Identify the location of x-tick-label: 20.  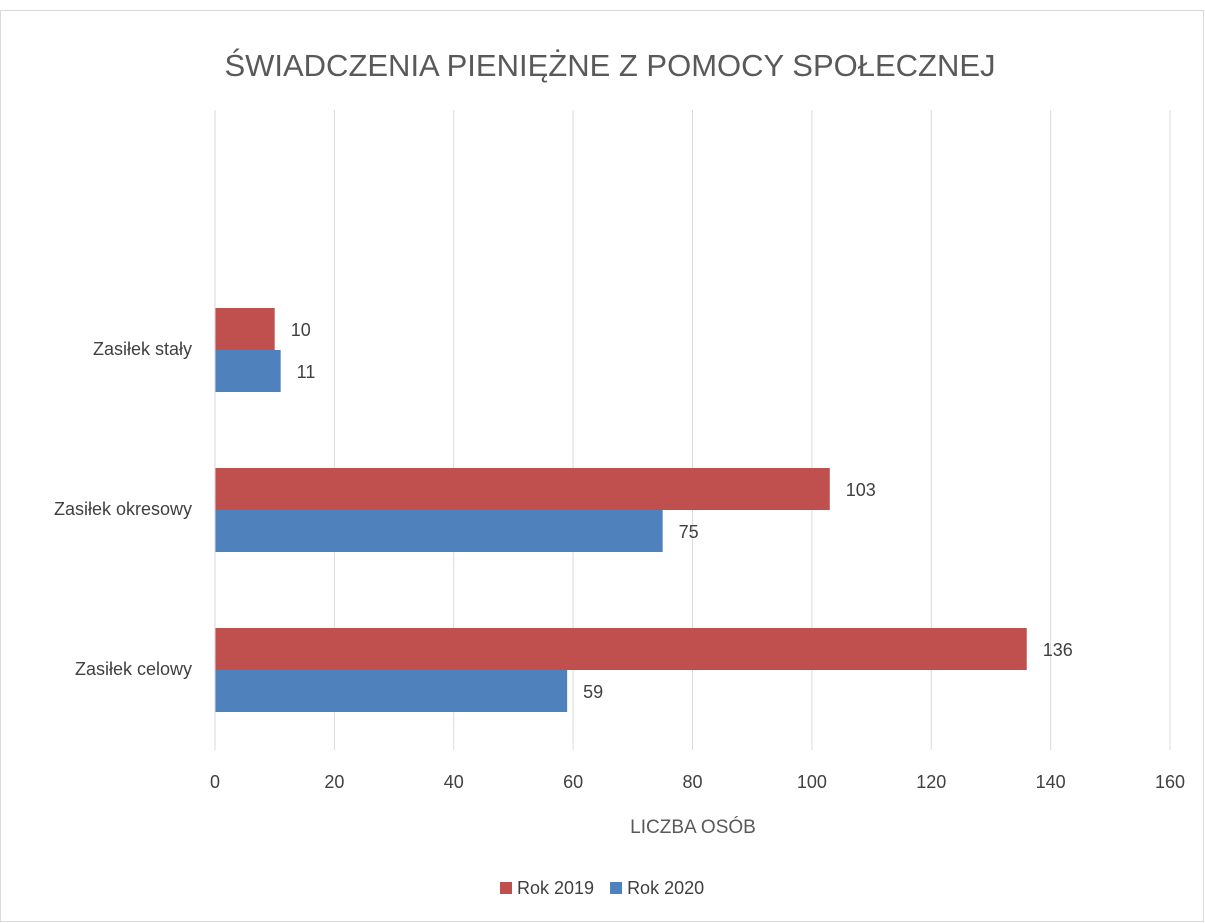
(334, 782).